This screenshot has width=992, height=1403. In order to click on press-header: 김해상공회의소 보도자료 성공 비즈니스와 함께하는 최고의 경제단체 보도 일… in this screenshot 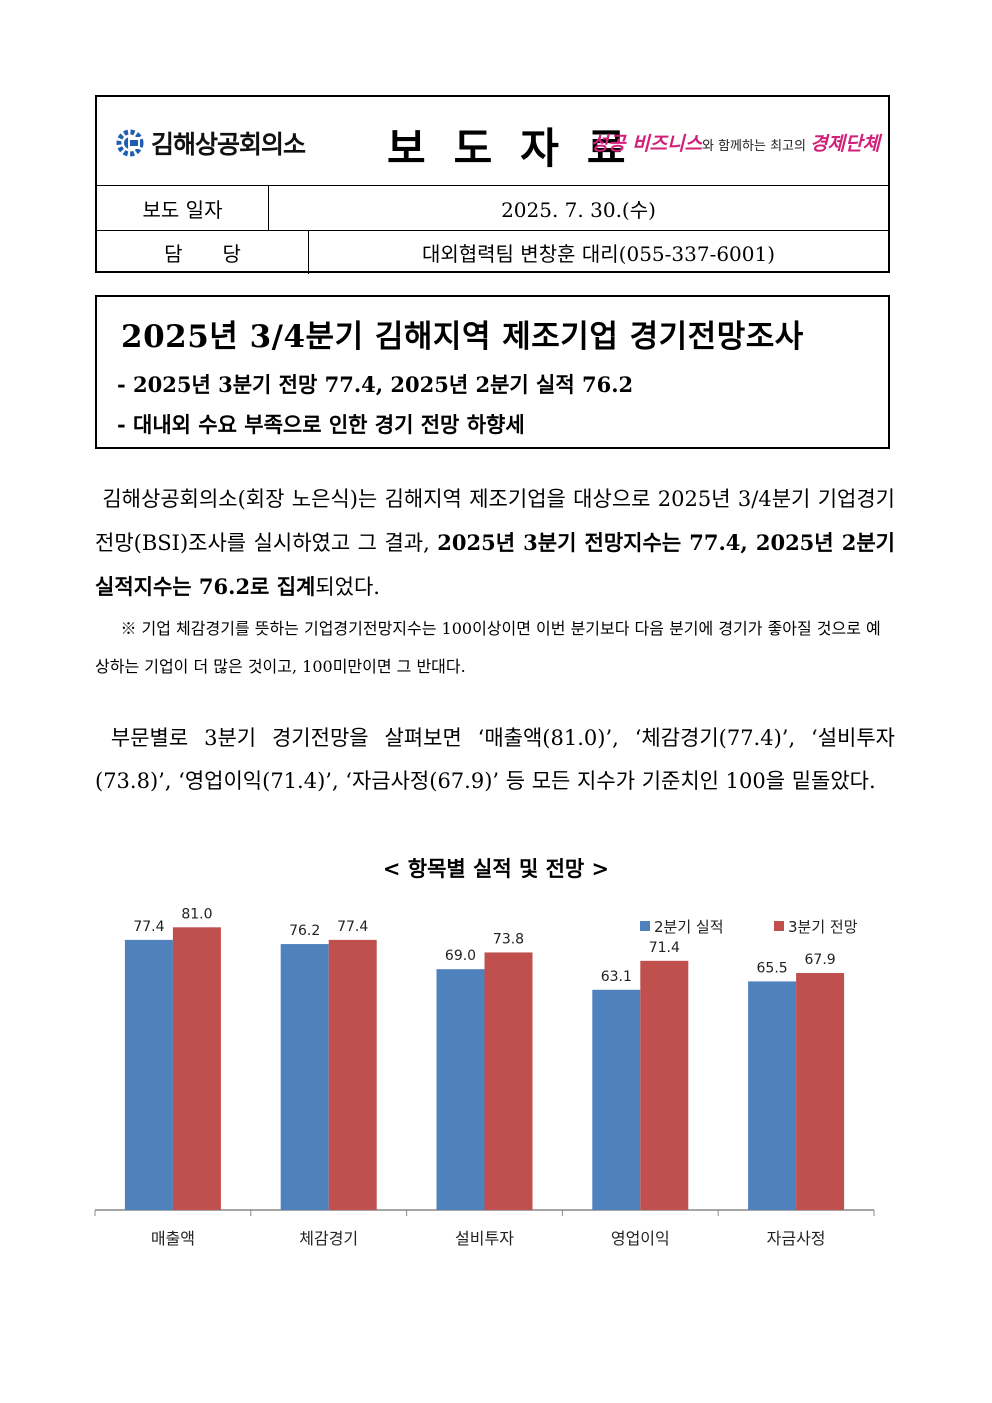, I will do `click(492, 184)`.